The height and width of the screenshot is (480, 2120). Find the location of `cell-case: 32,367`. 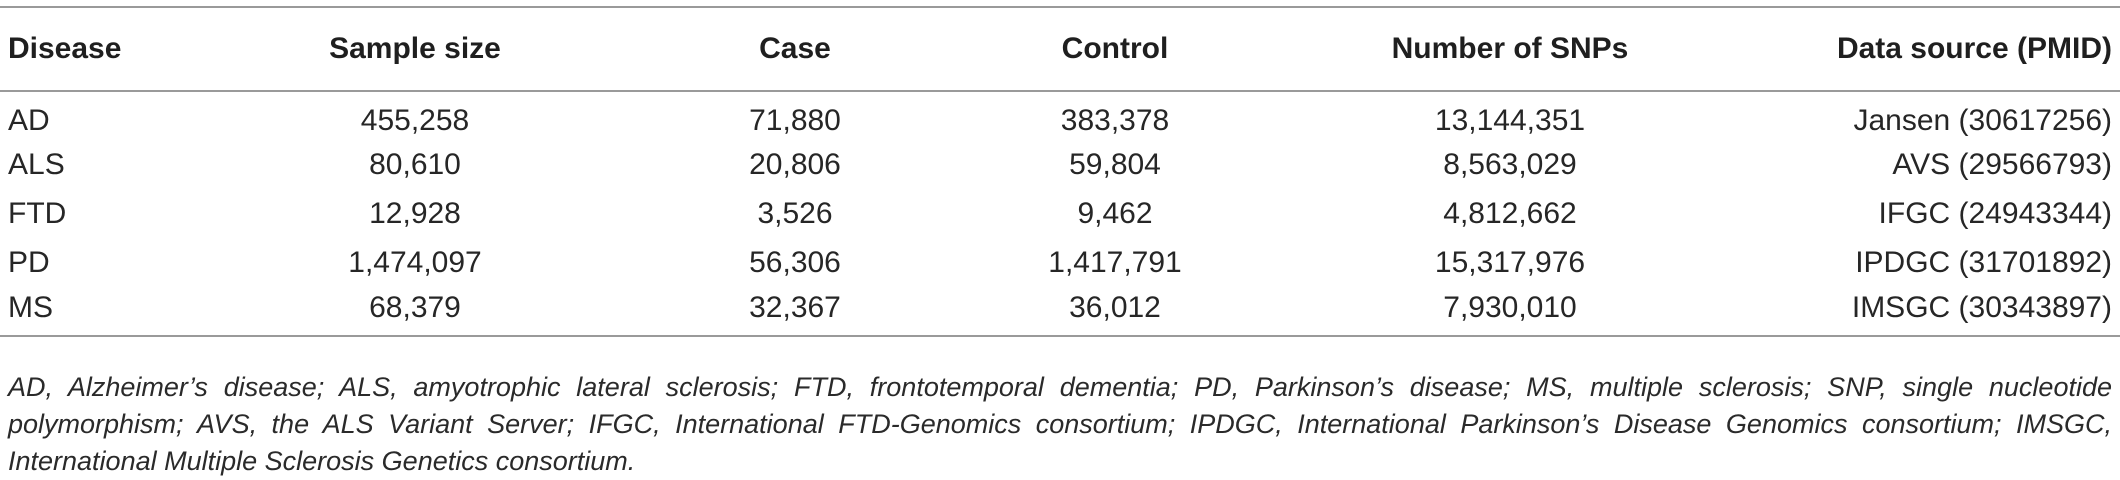

cell-case: 32,367 is located at coordinates (795, 312).